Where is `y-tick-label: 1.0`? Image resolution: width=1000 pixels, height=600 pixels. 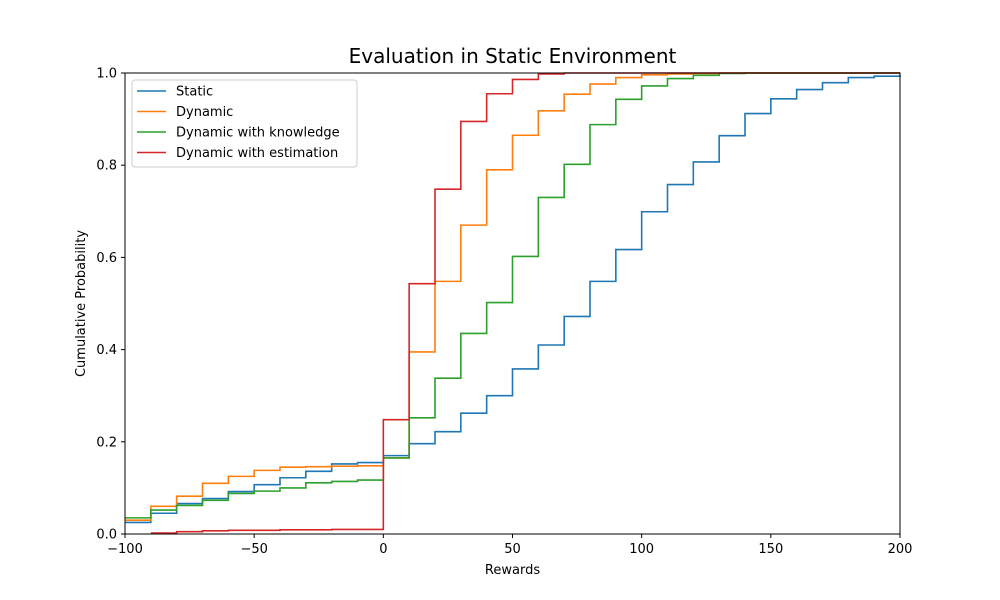 y-tick-label: 1.0 is located at coordinates (106, 74).